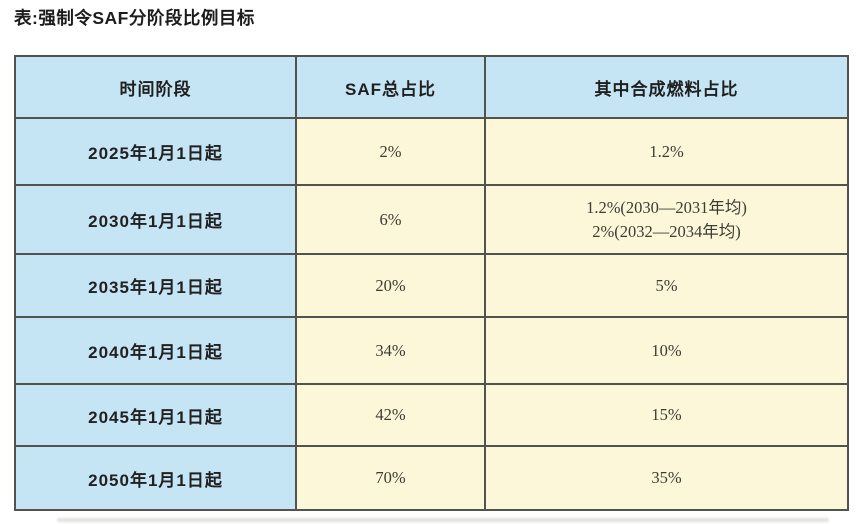 The width and height of the screenshot is (859, 524). I want to click on period-cell: 2030年1月1日起, so click(155, 219).